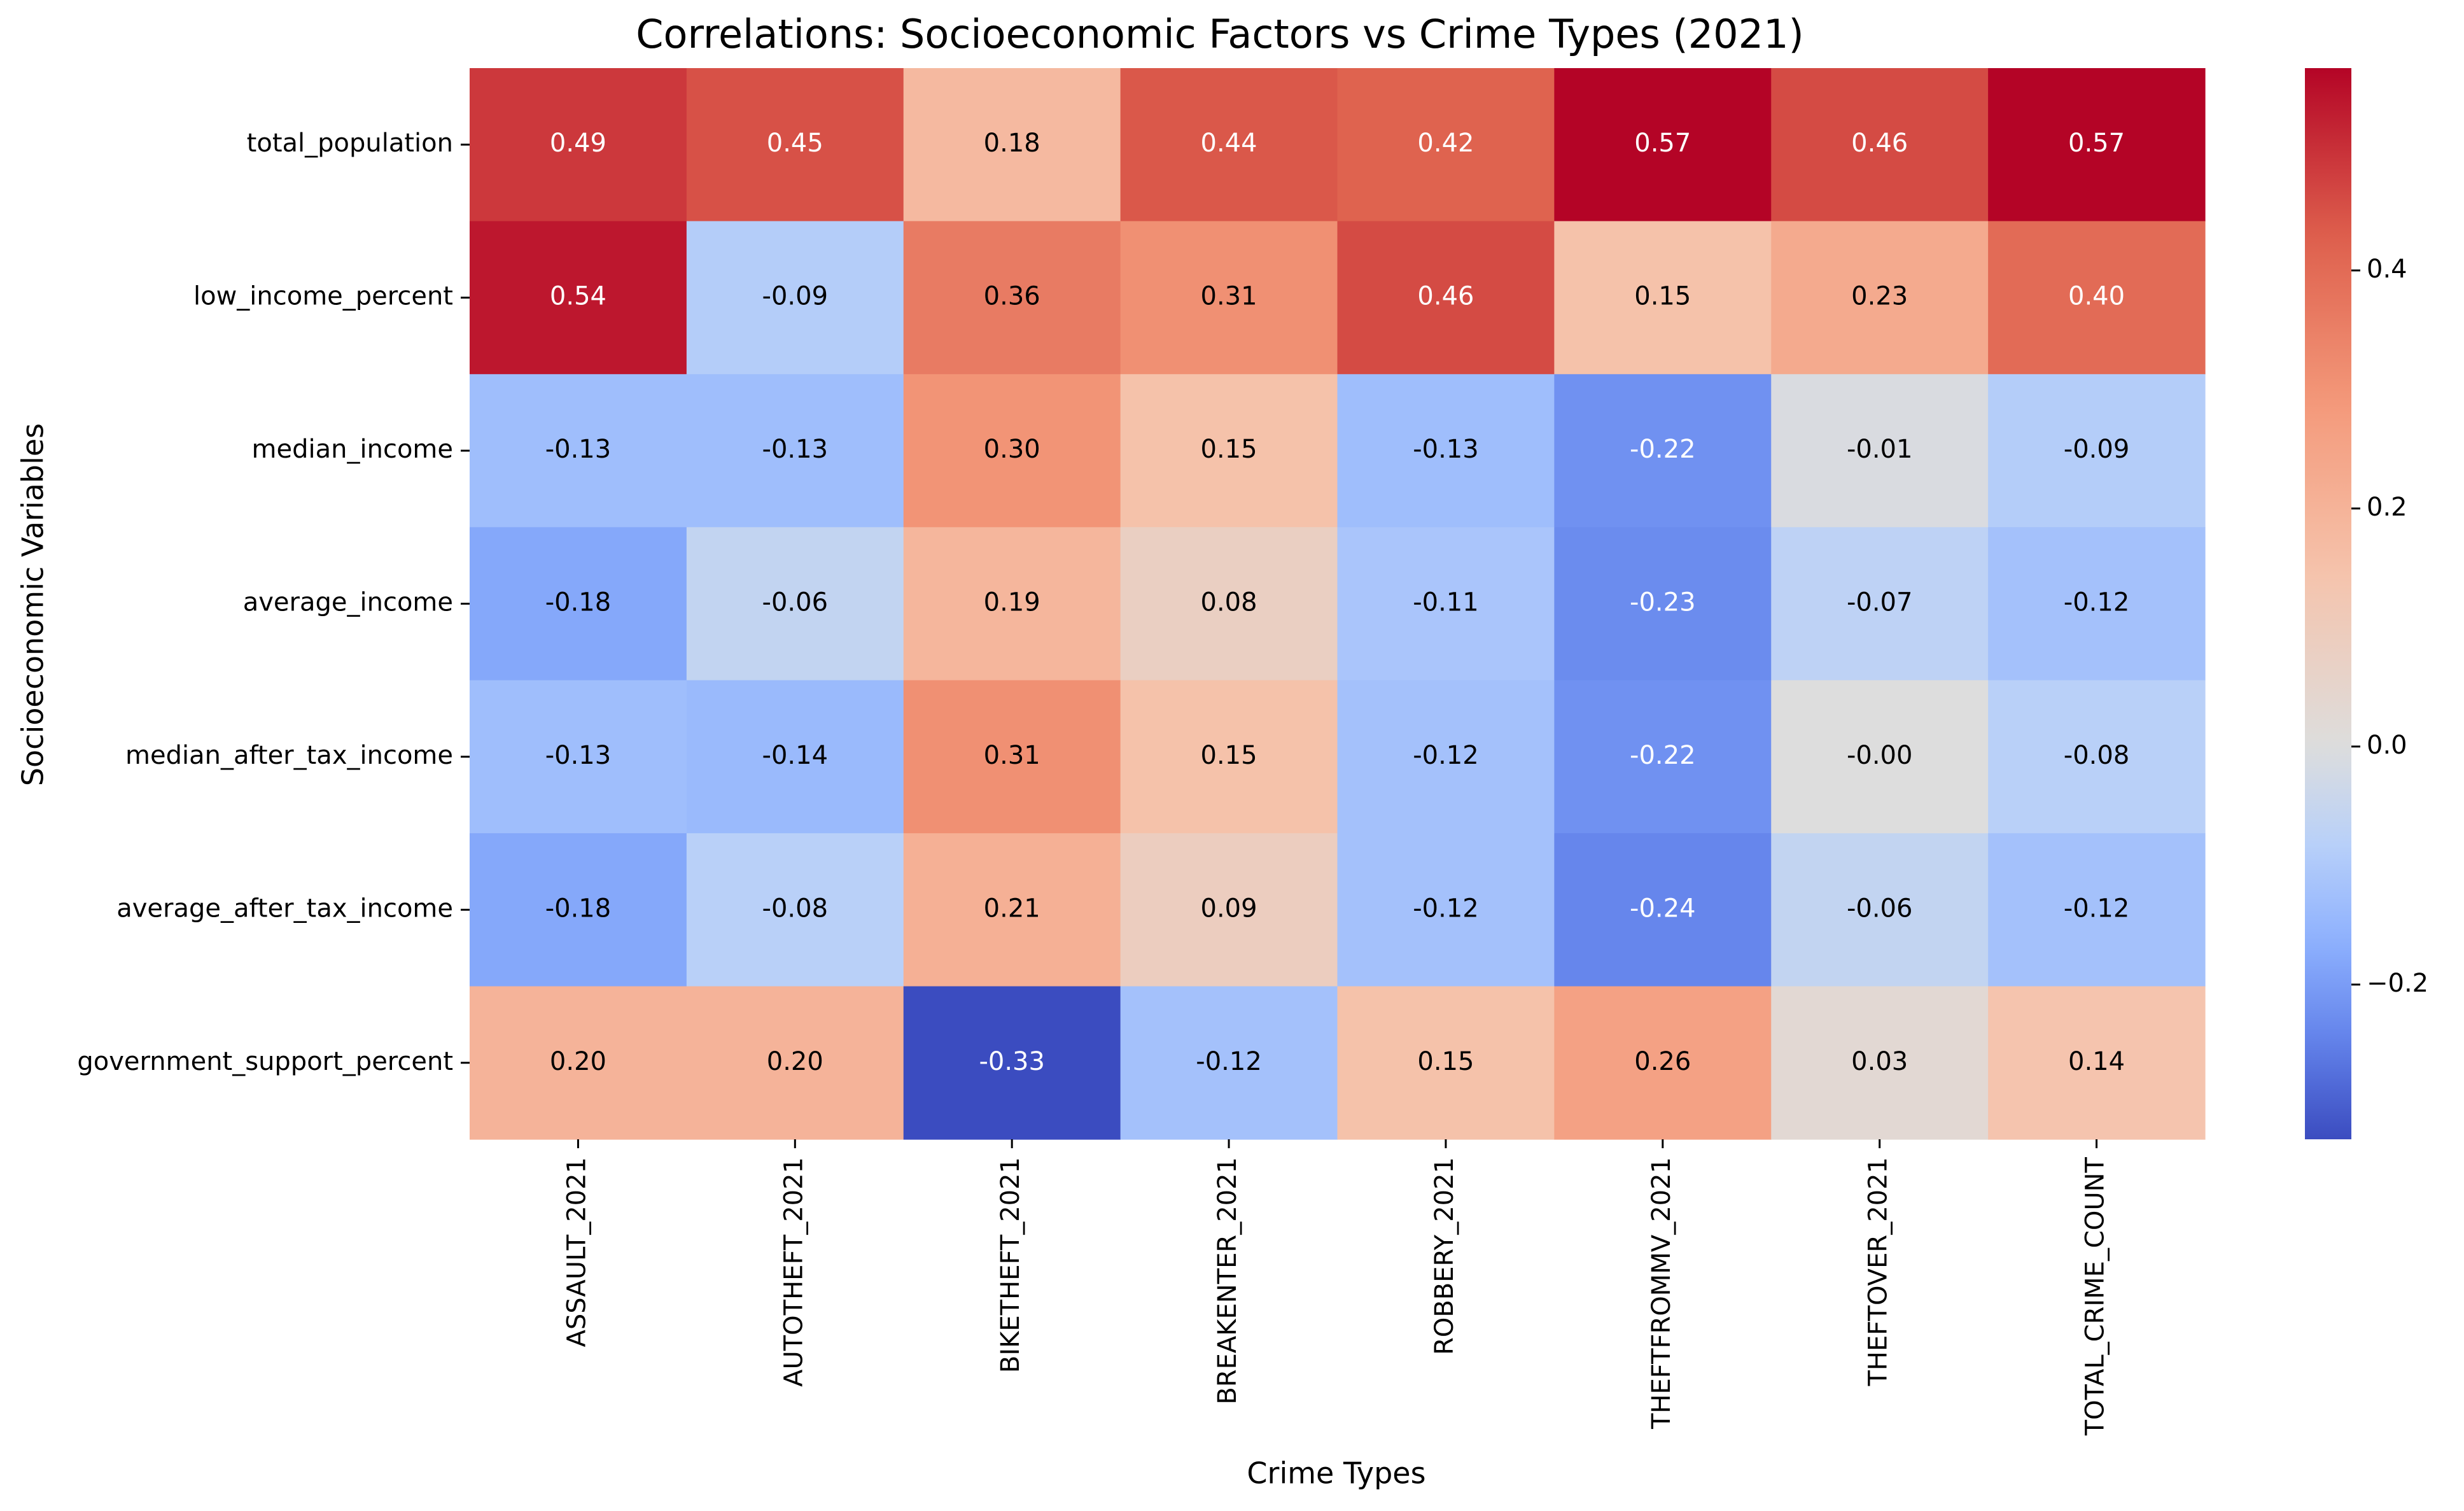  What do you see at coordinates (2366, 603) in the screenshot?
I see `colorbar: −0.2 0.0 0.2 0.4` at bounding box center [2366, 603].